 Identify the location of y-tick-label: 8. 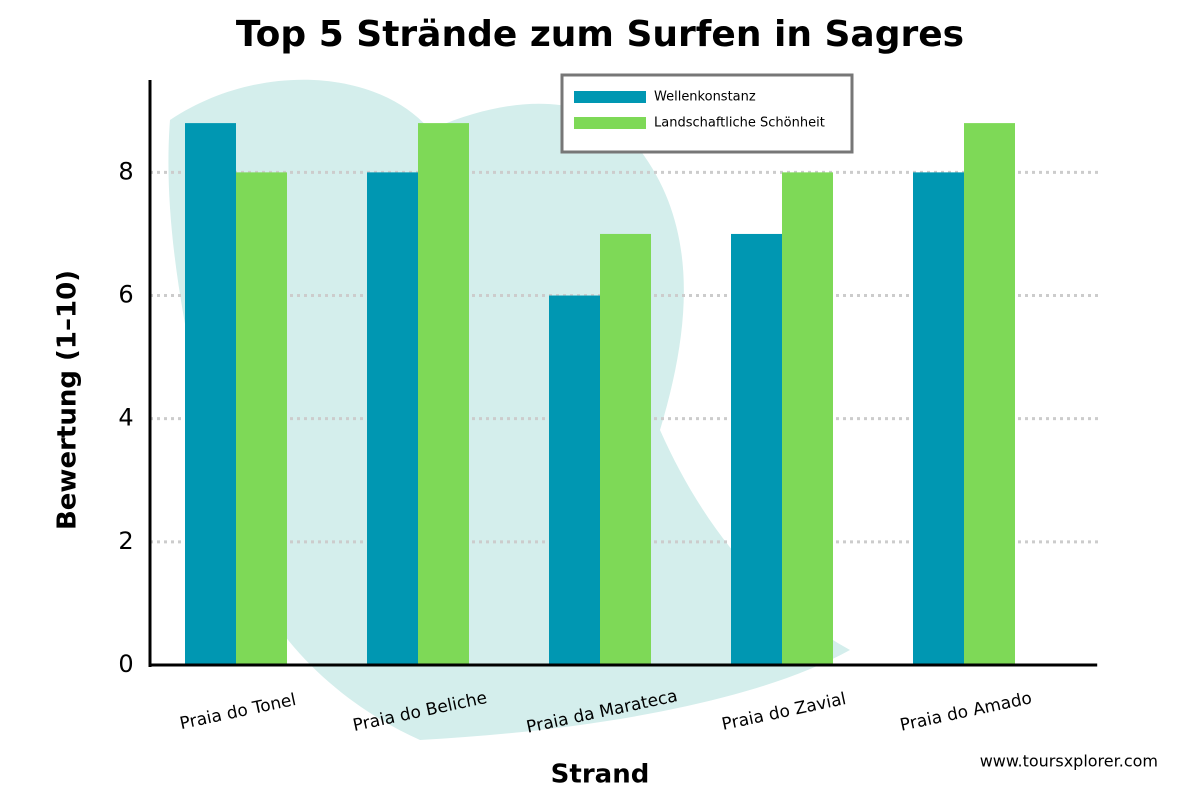
(125, 171).